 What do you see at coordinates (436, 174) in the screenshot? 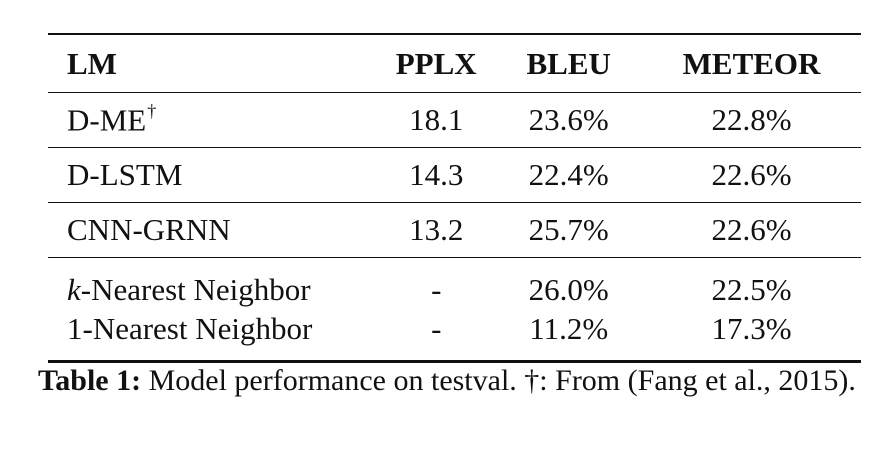
I see `cell-pplx: 14.3` at bounding box center [436, 174].